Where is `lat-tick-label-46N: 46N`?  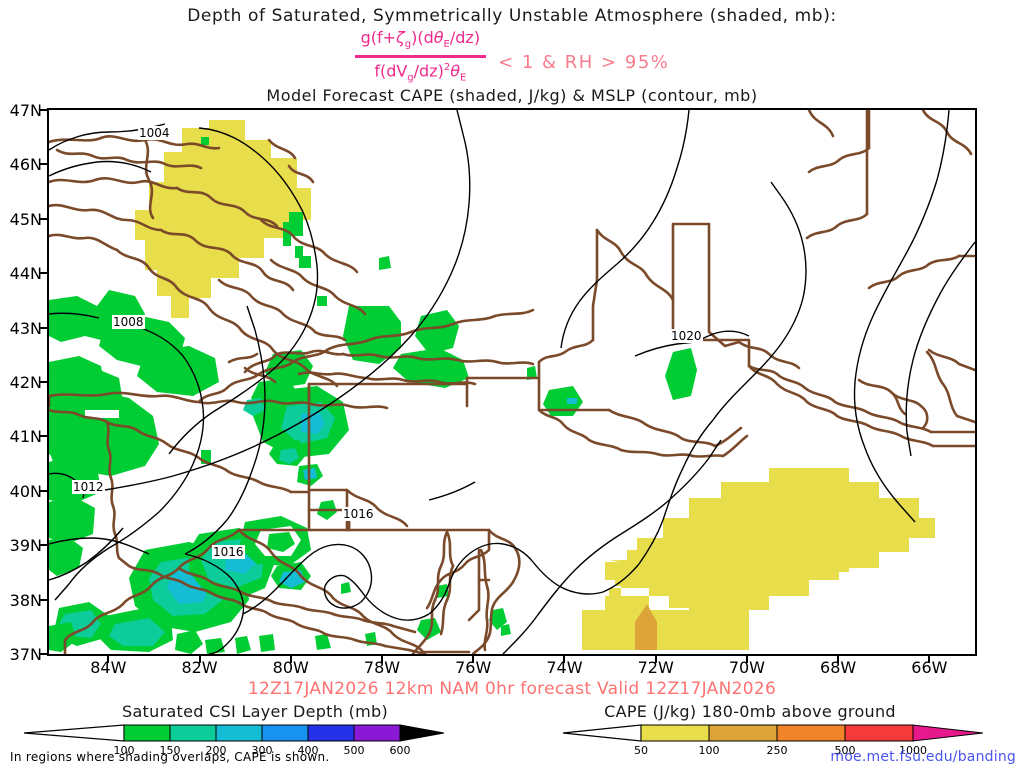
lat-tick-label-46N: 46N is located at coordinates (25, 165).